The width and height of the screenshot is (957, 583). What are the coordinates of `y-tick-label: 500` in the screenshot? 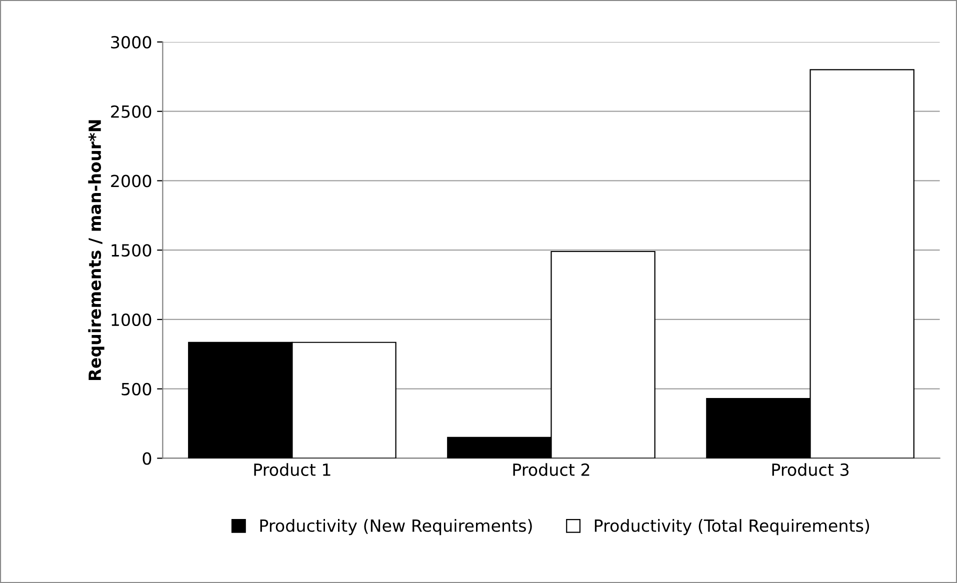 It's located at (137, 389).